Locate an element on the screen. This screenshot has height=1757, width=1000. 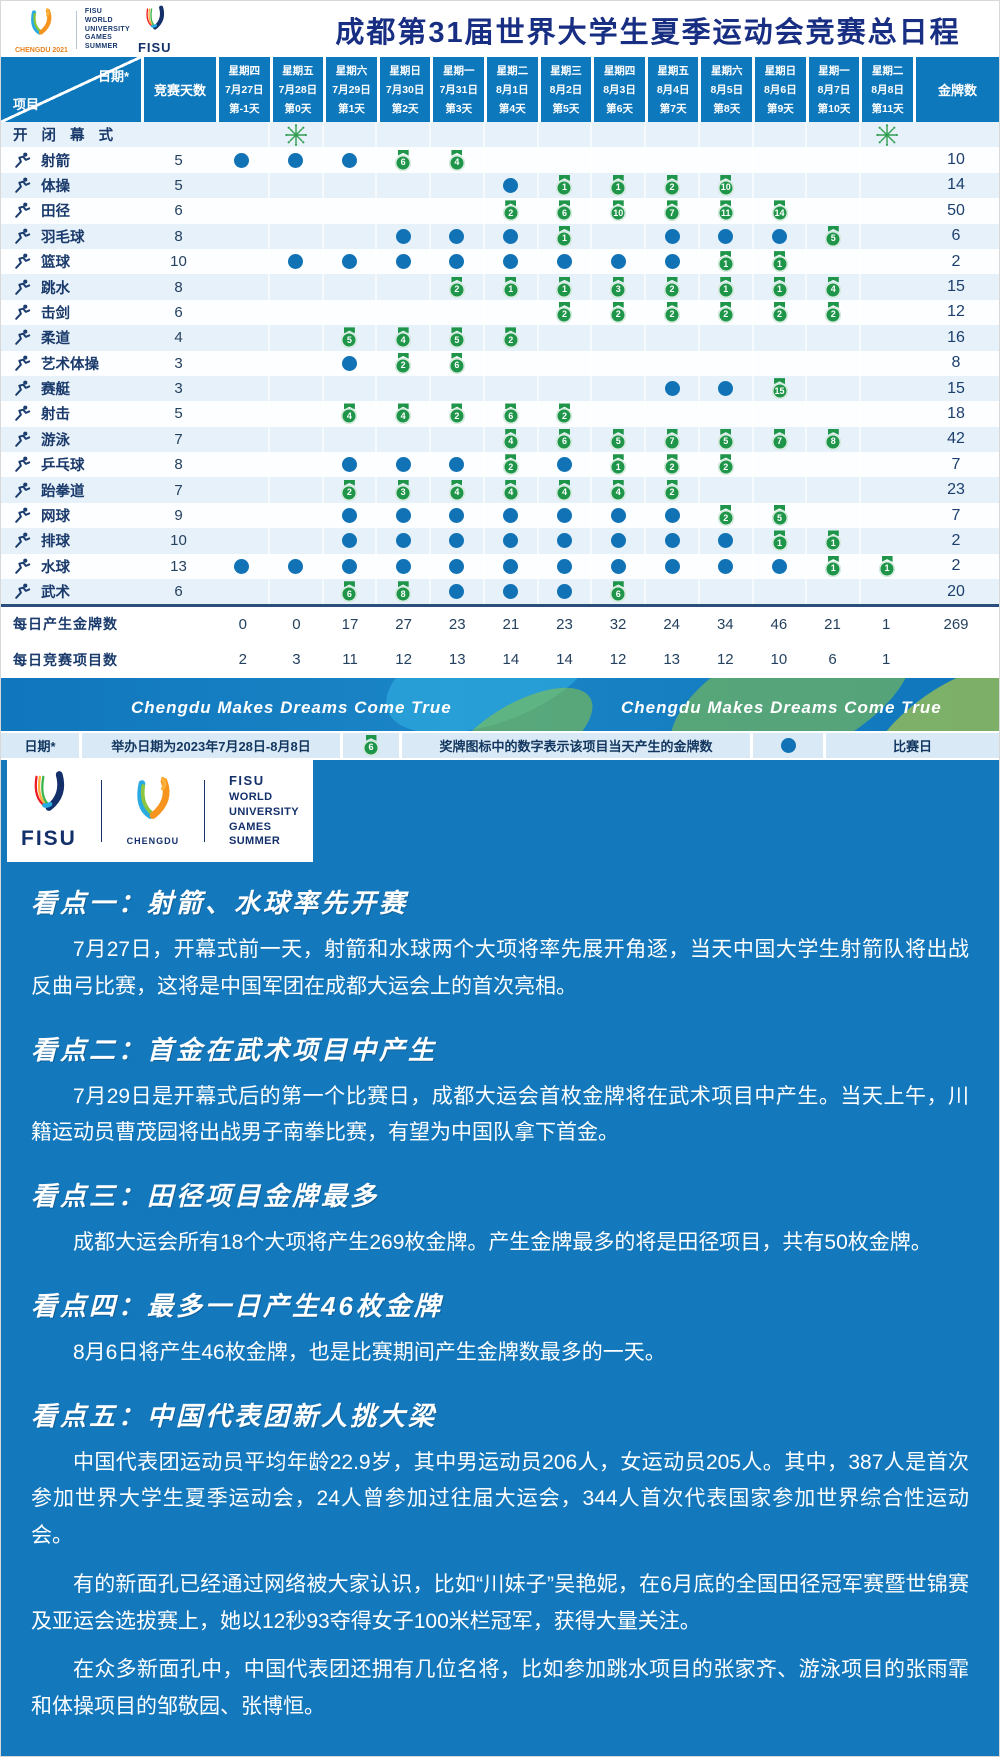
gold-medal-icon: 8 is located at coordinates (403, 592).